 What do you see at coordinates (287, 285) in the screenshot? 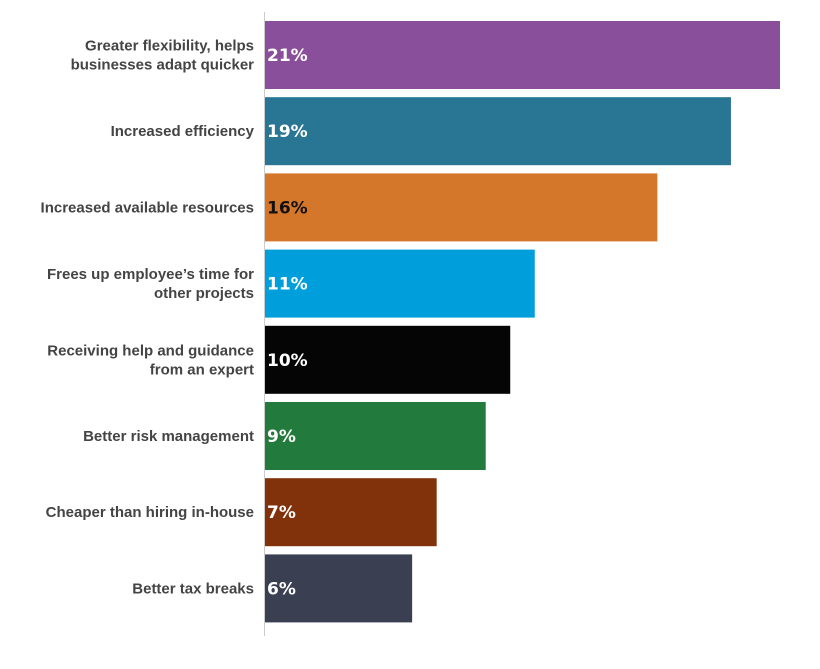
I see `data-label: 11%` at bounding box center [287, 285].